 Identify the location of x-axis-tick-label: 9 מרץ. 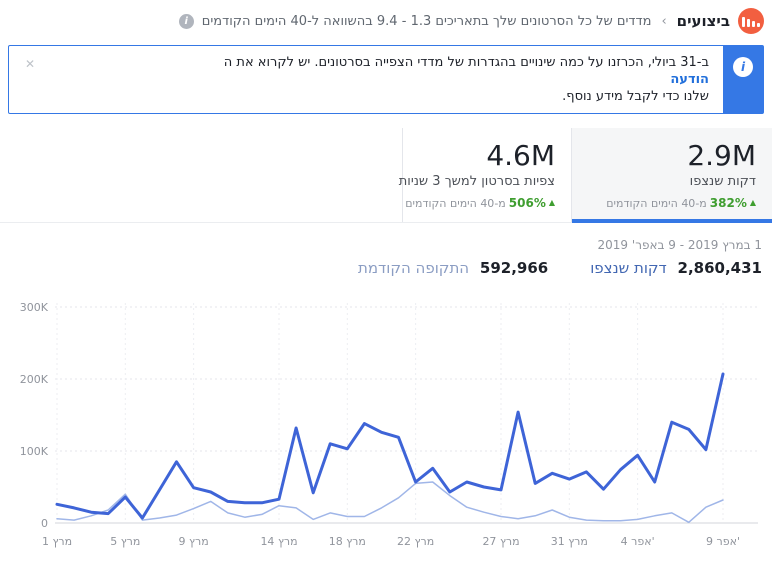
(194, 541).